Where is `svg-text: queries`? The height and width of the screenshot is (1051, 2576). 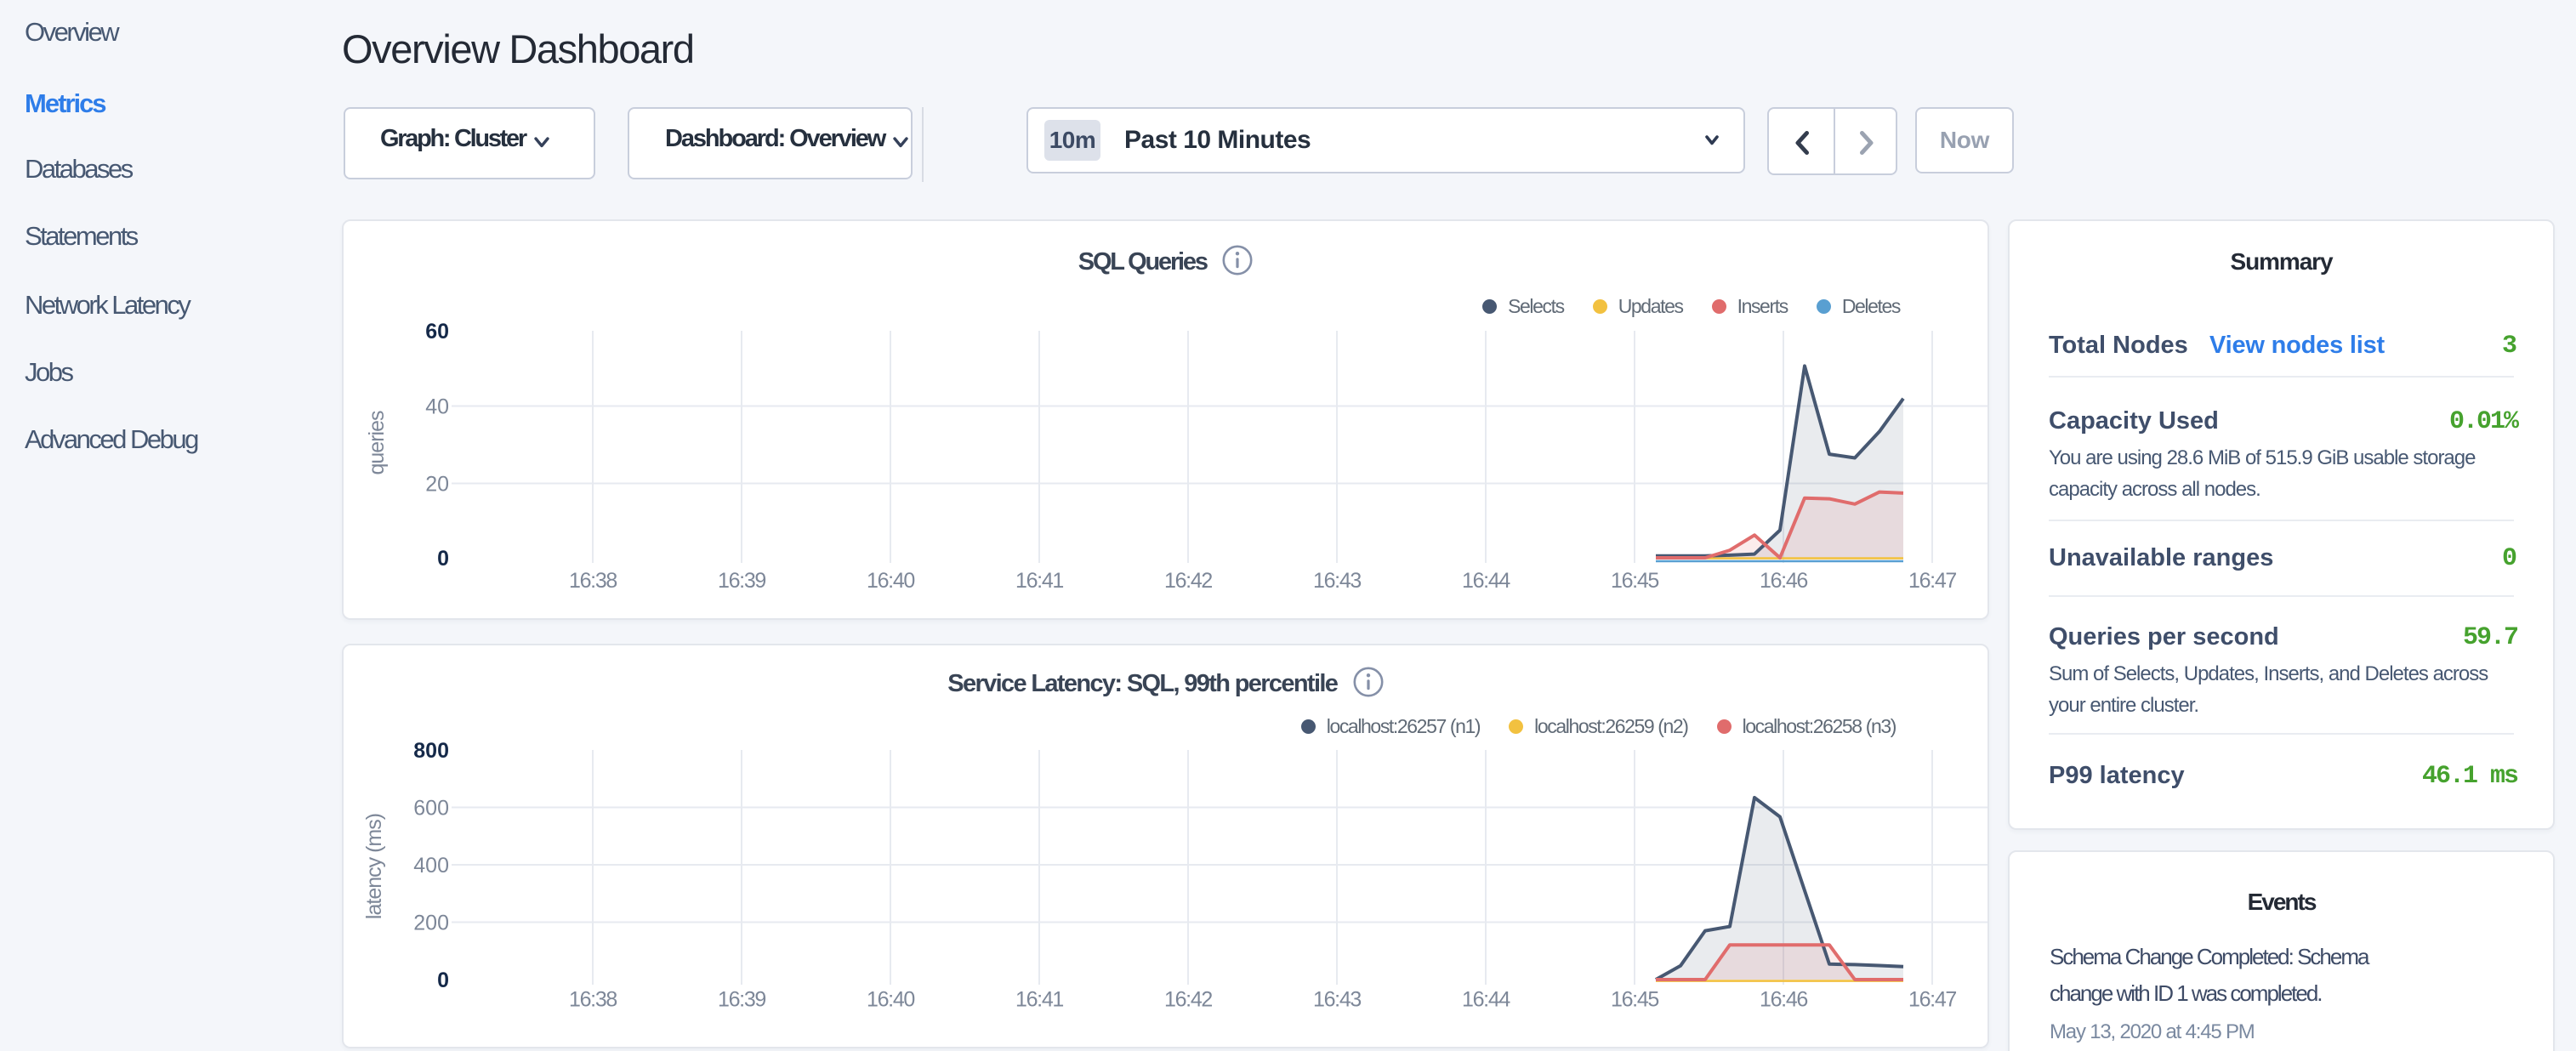
svg-text: queries is located at coordinates (377, 442).